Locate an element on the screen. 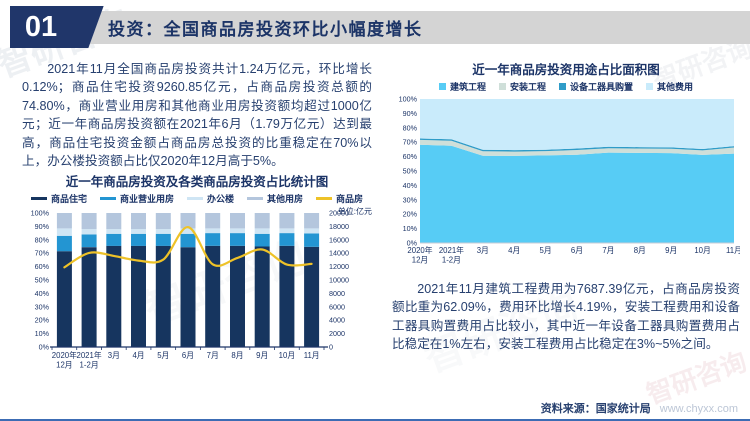 This screenshot has width=750, height=421. svg-text: 80% is located at coordinates (42, 240).